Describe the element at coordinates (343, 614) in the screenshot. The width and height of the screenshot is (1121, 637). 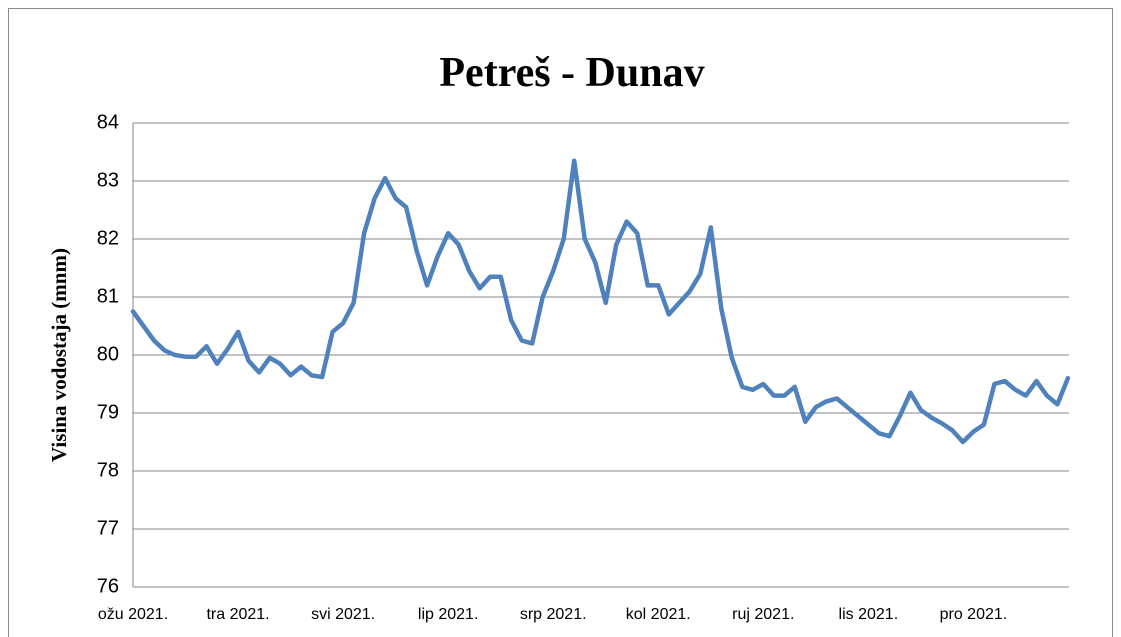
I see `x-tick-label: svi 2021.` at that location.